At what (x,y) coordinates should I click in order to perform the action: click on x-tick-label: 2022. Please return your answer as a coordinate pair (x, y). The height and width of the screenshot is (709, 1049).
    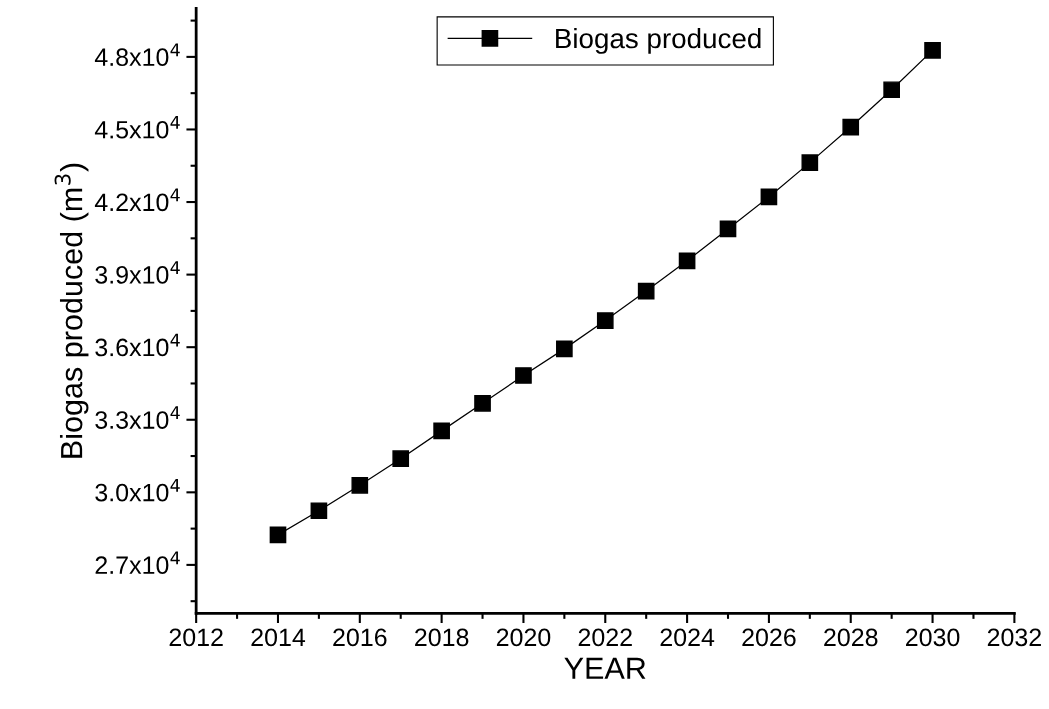
    Looking at the image, I should click on (605, 637).